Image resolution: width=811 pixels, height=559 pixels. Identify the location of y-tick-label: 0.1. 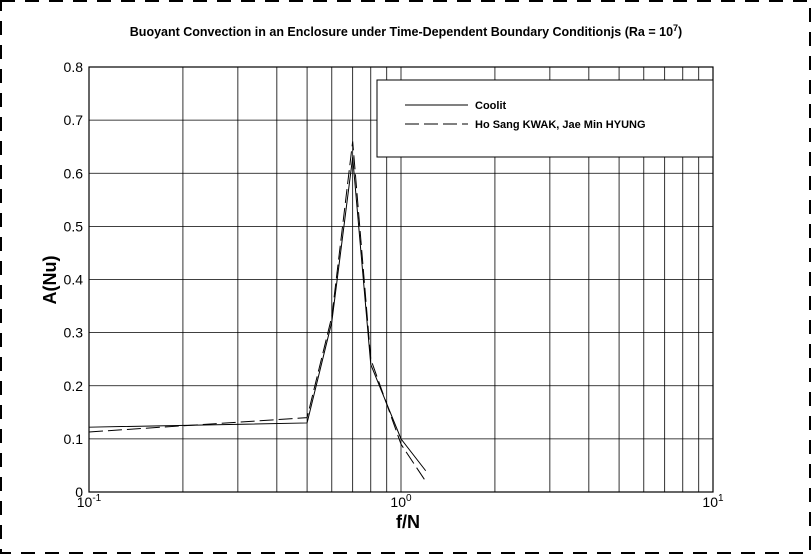
(74, 439).